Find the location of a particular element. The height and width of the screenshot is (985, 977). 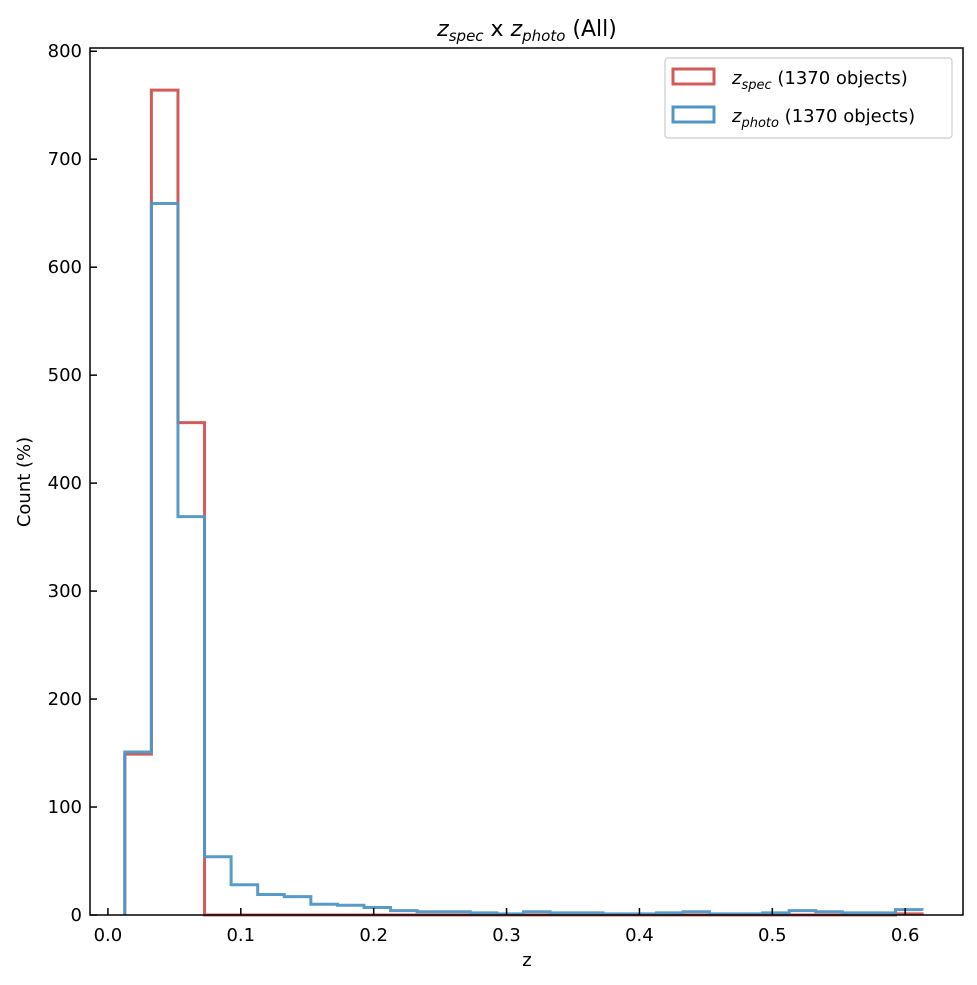

x-tick-label: 0.2 is located at coordinates (373, 935).